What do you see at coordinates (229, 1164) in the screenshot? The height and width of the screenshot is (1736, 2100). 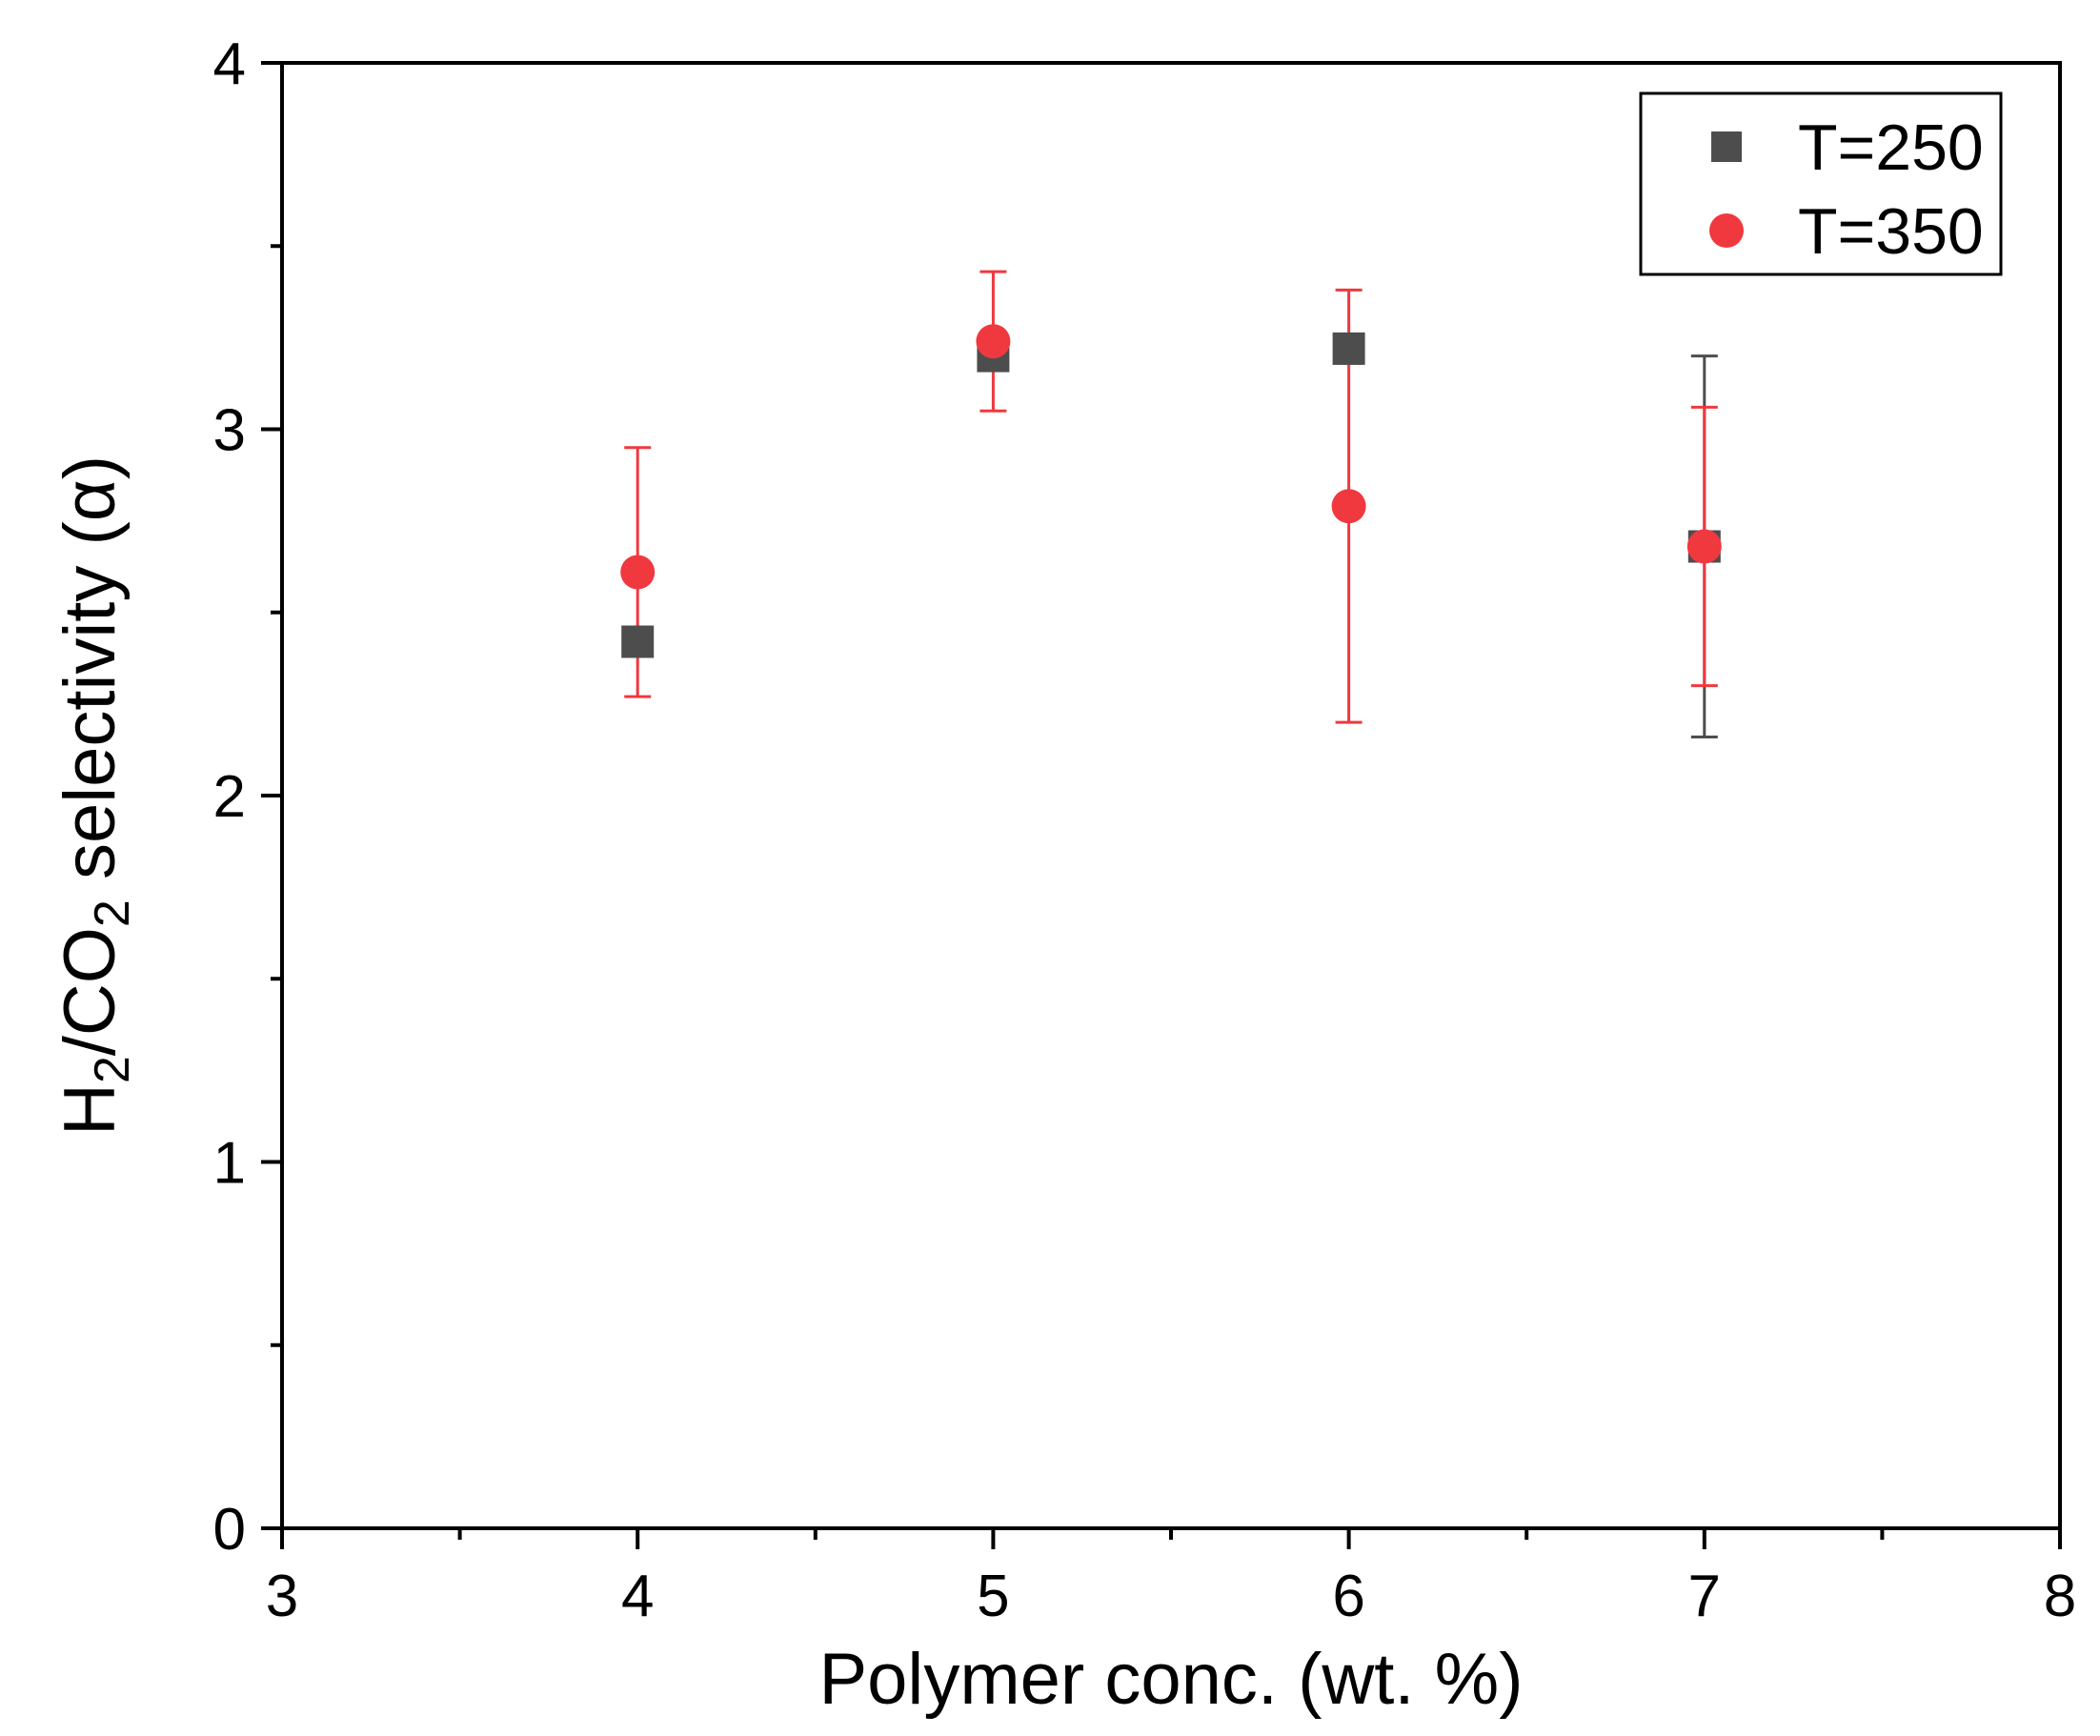 I see `y-tick-label: 1` at bounding box center [229, 1164].